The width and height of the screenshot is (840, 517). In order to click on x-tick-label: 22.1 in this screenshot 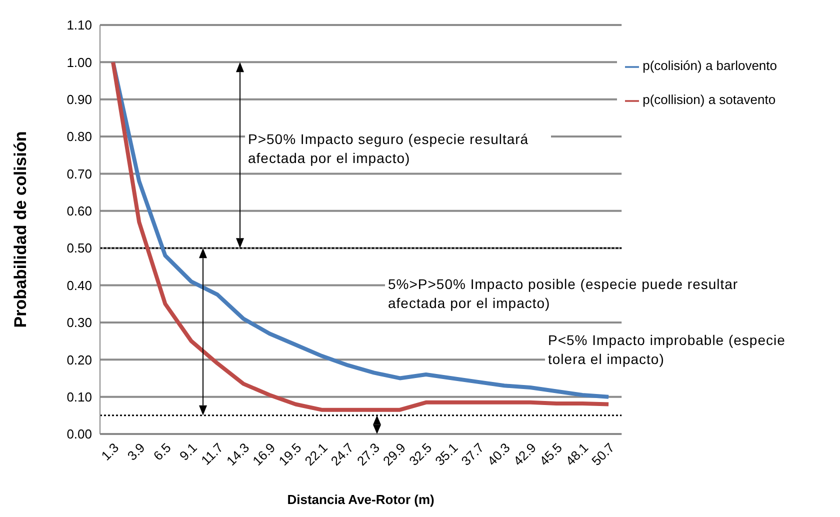, I will do `click(316, 454)`.